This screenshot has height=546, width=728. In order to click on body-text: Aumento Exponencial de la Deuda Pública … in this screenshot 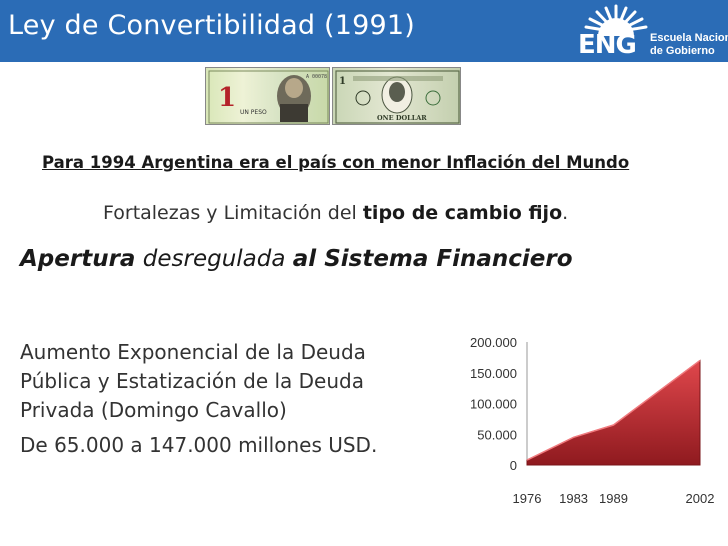, I will do `click(230, 399)`.